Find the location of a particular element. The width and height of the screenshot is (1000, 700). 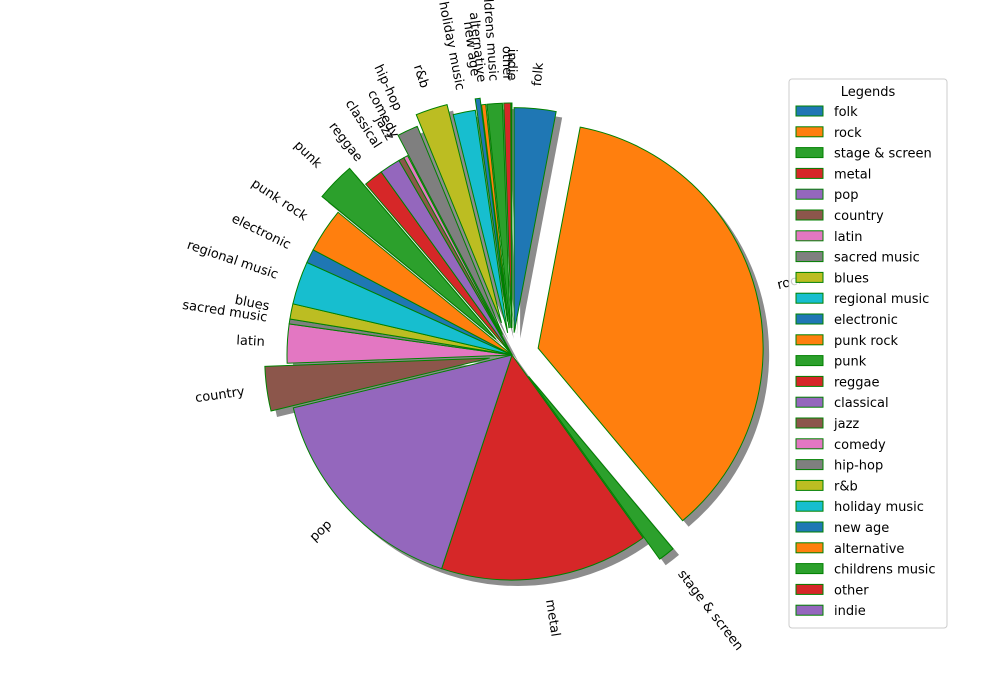

legend-label-reggae: reggae is located at coordinates (857, 382).